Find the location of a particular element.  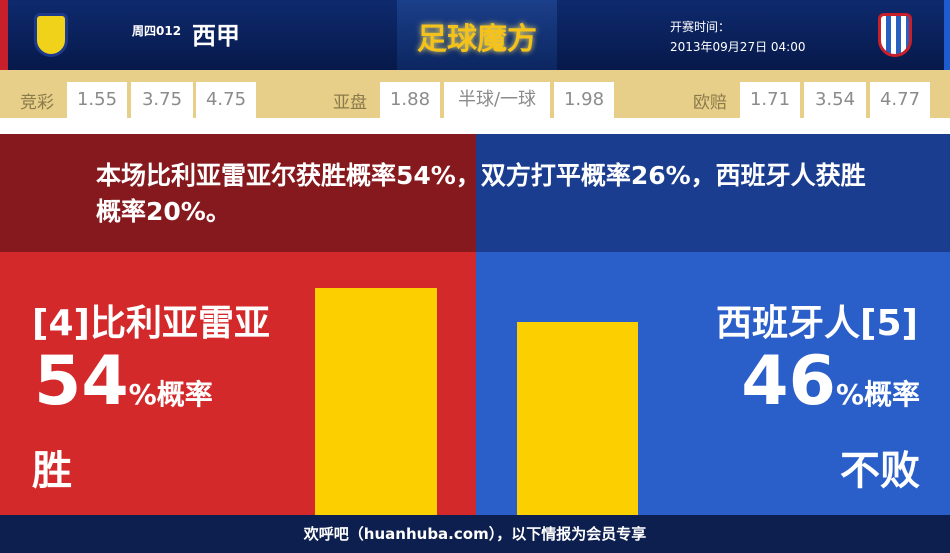

home-win-probability: 54%概率 is located at coordinates (123, 381).